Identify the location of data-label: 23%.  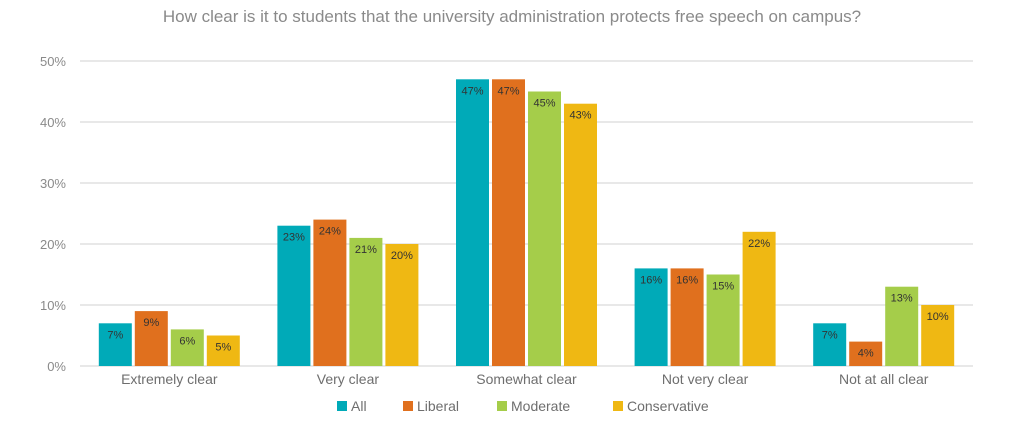
(294, 238).